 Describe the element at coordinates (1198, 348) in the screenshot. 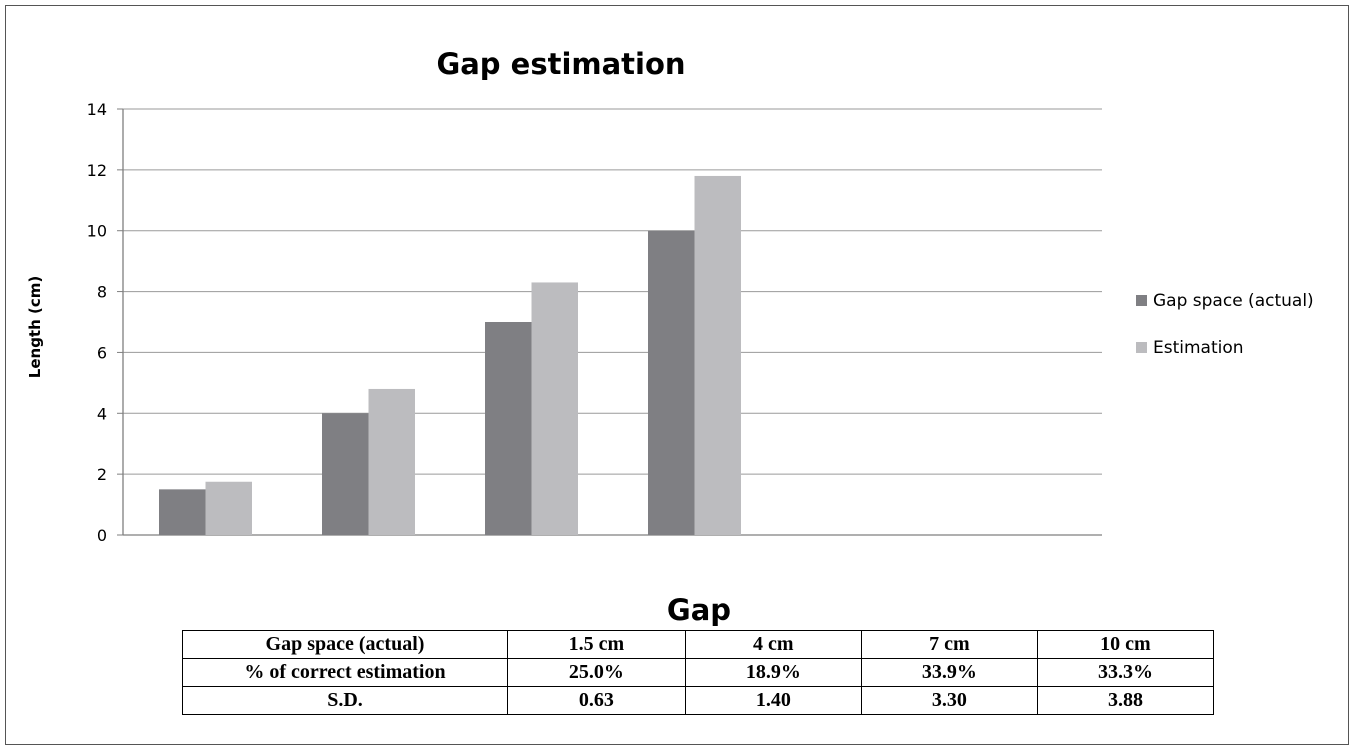

I see `legend-label: Estimation` at that location.